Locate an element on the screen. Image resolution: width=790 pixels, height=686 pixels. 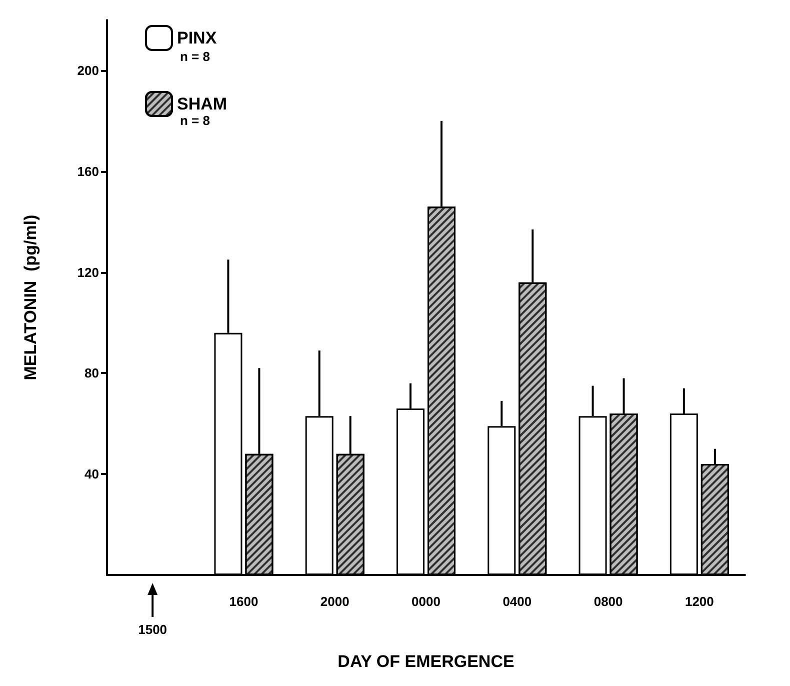
text: 1500 is located at coordinates (153, 629).